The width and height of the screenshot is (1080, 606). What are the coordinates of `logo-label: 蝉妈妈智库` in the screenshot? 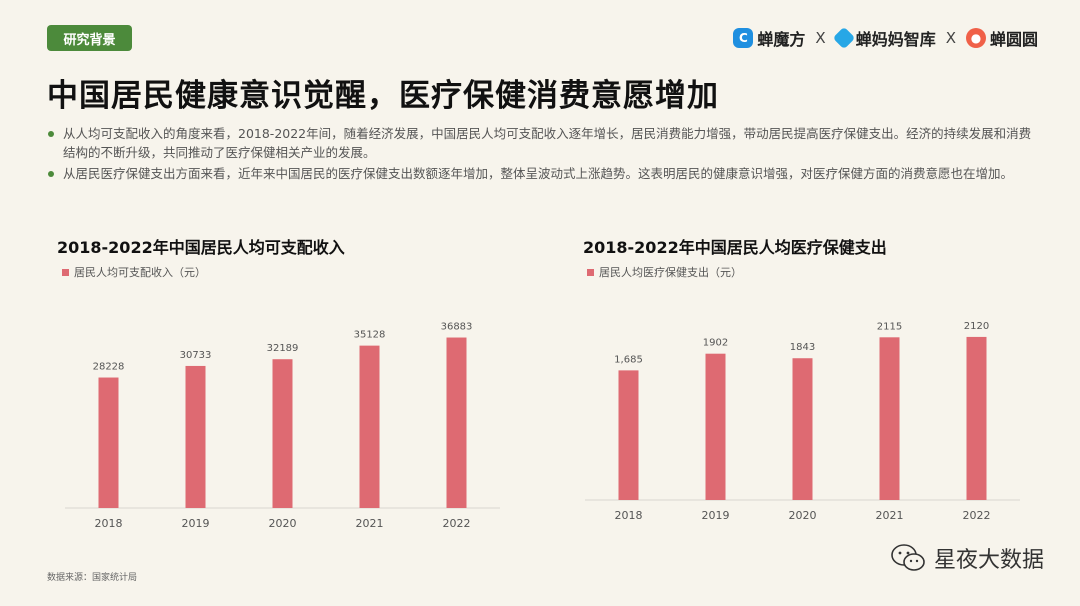 It's located at (895, 39).